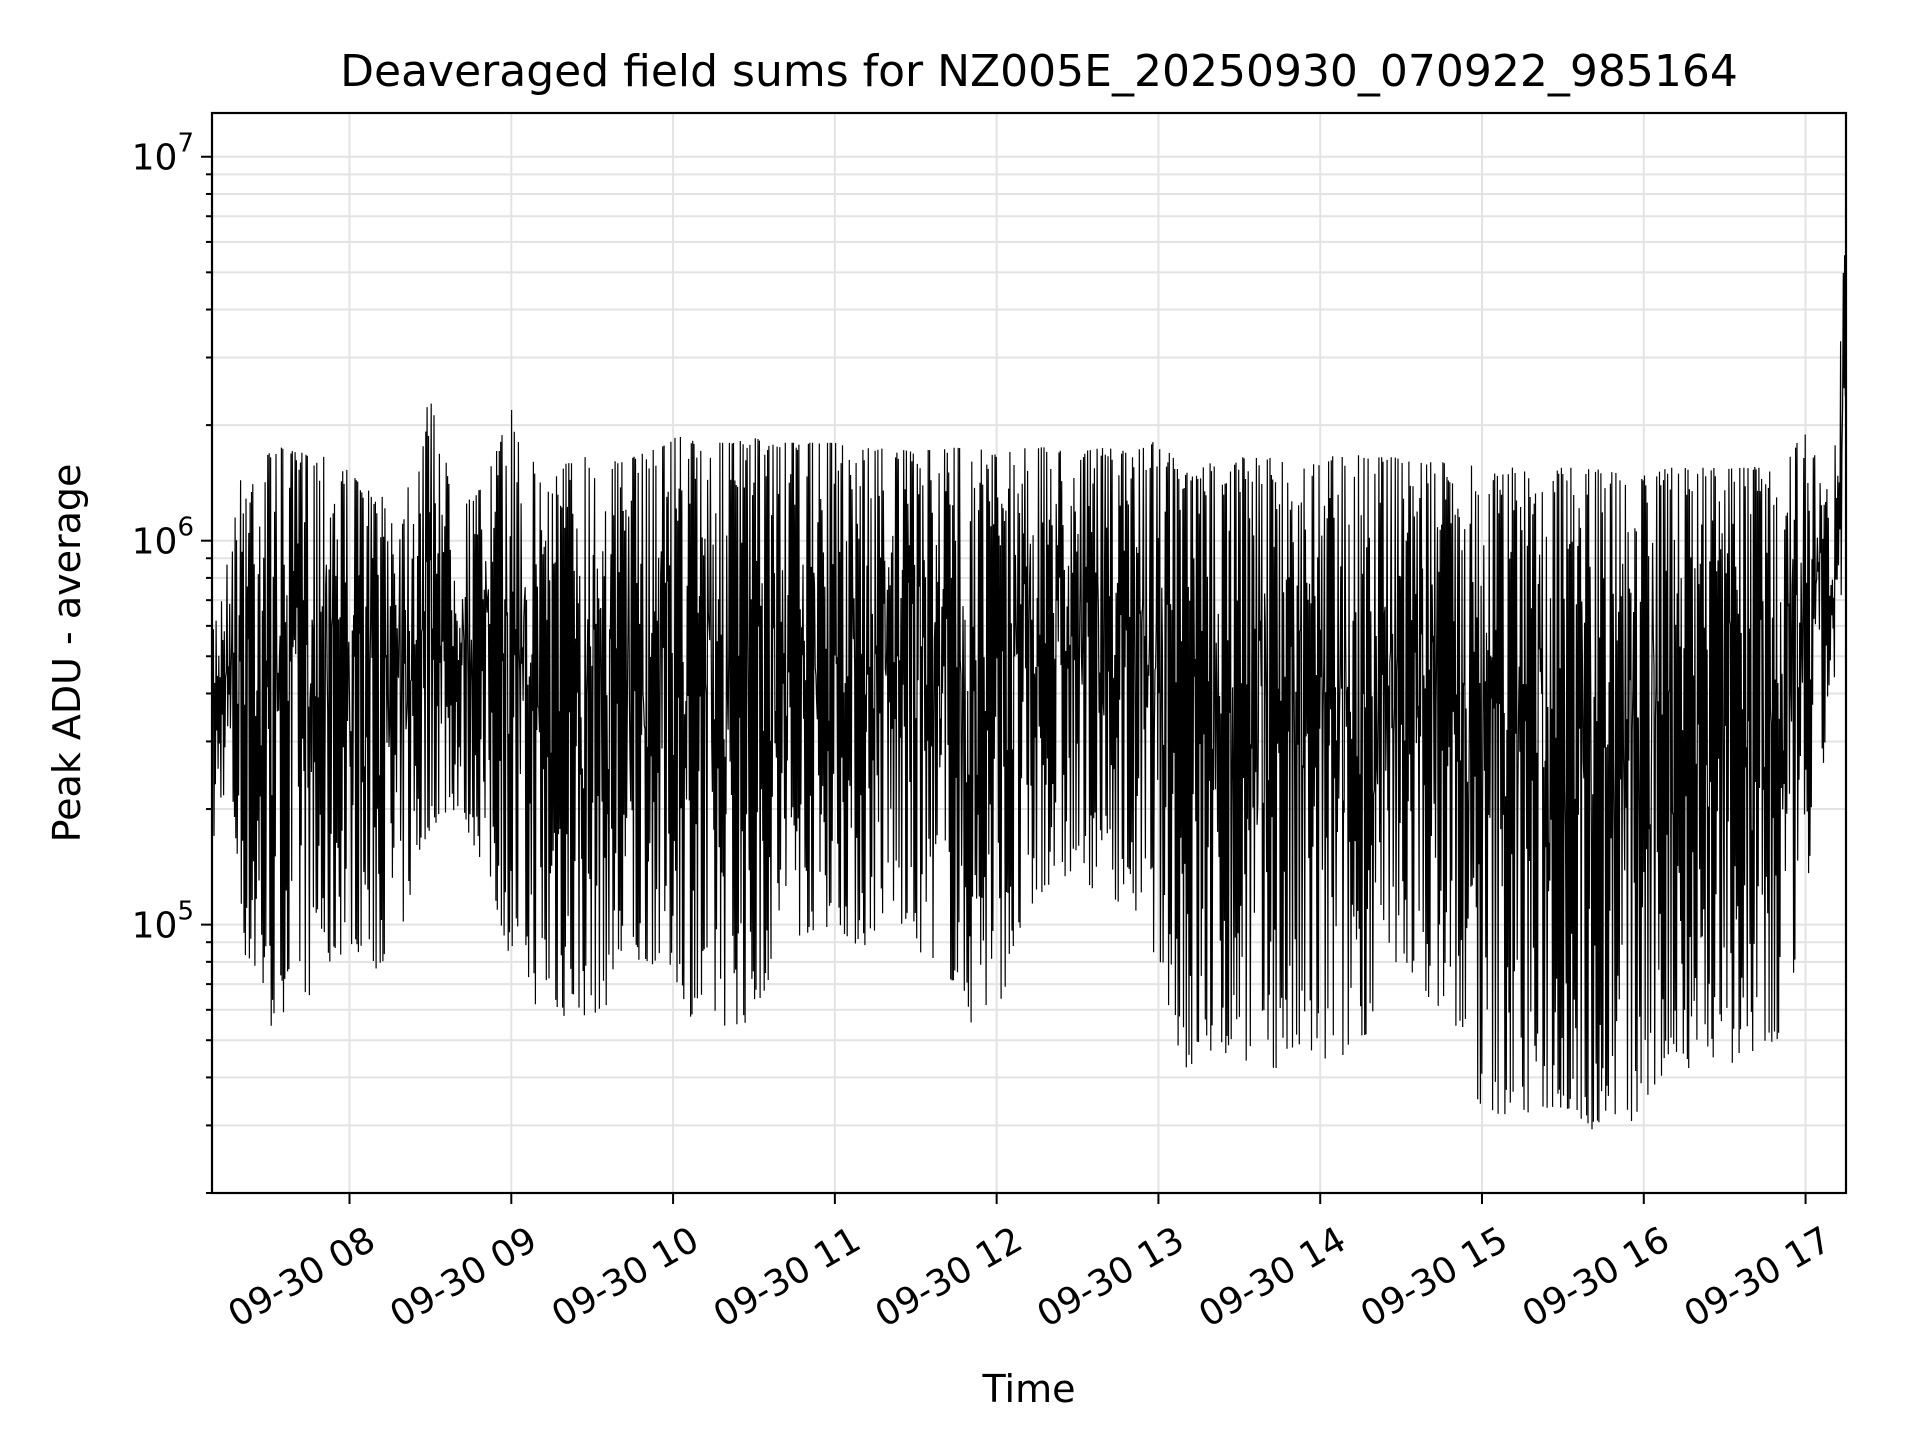  I want to click on y-tick-label: 10⁵, so click(163, 922).